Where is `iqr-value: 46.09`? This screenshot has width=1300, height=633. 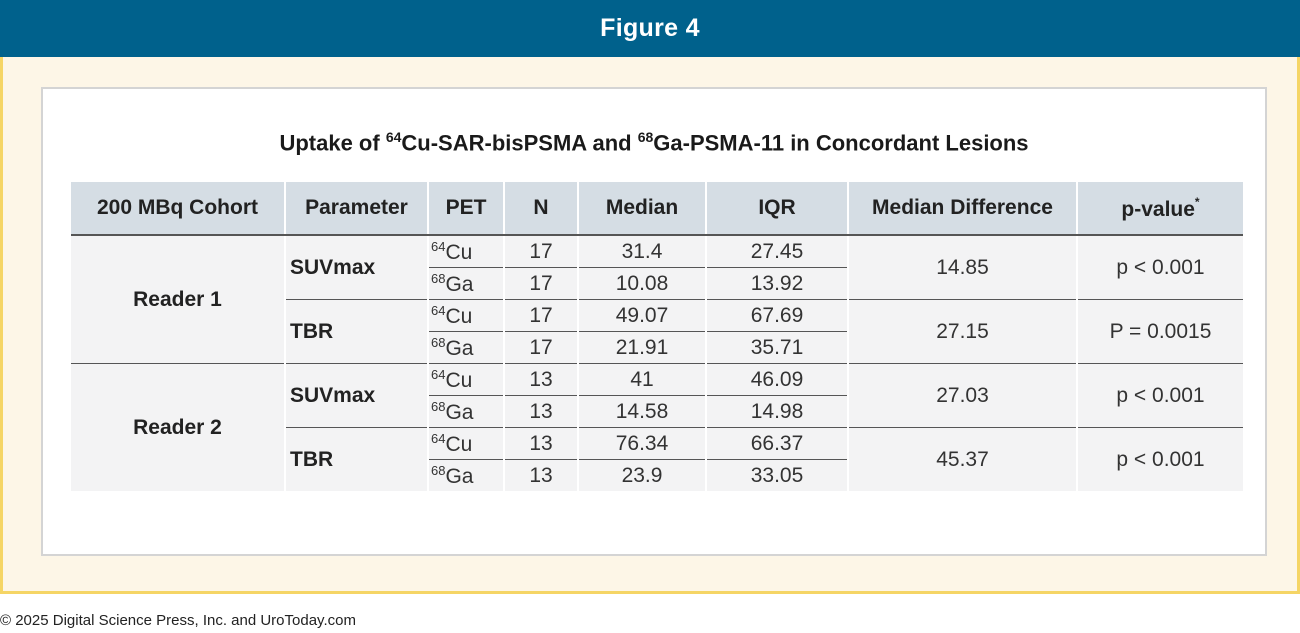 iqr-value: 46.09 is located at coordinates (776, 379).